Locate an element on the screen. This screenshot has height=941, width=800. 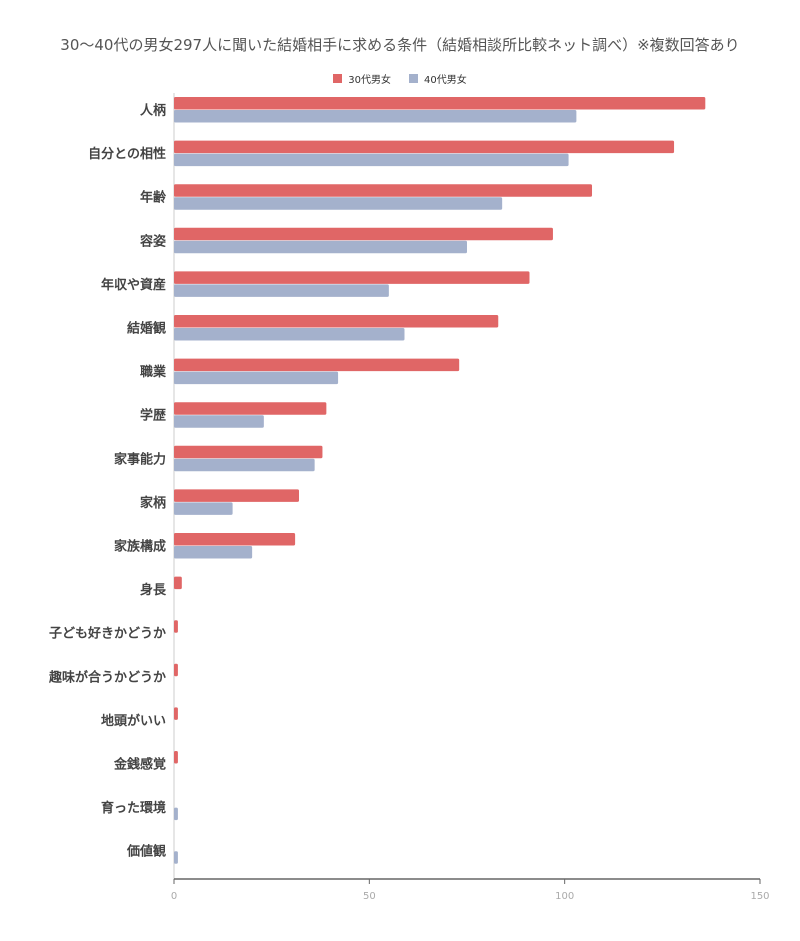
legend-label-30s: 30代男女 is located at coordinates (369, 80).